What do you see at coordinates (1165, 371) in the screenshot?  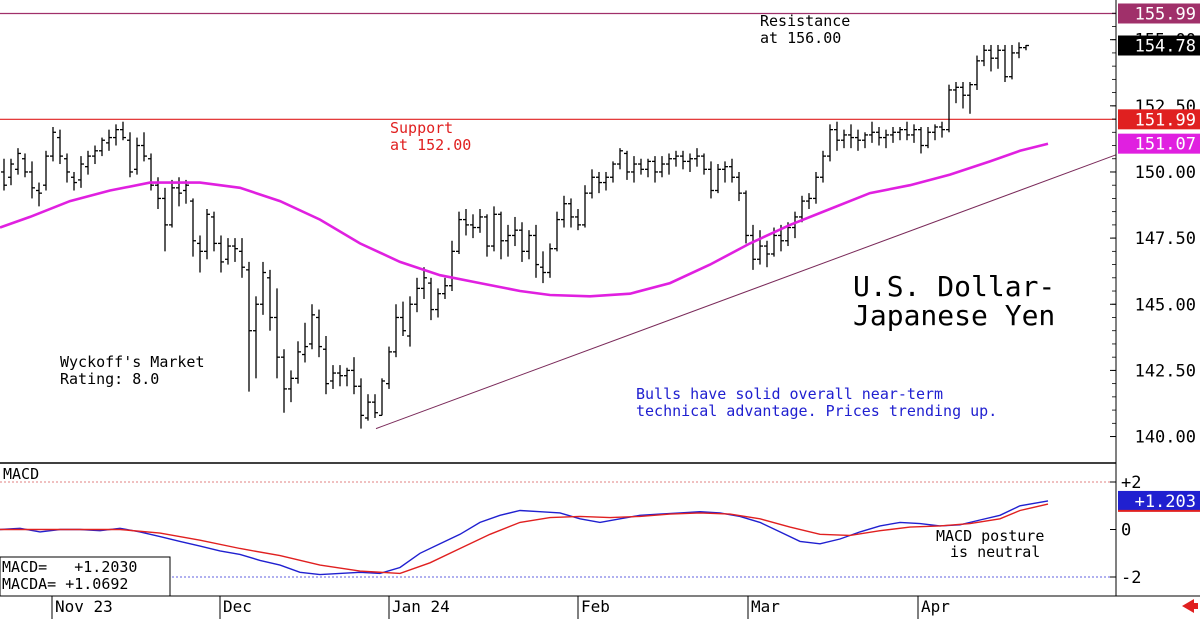 I see `price-tick-label: 142.50` at bounding box center [1165, 371].